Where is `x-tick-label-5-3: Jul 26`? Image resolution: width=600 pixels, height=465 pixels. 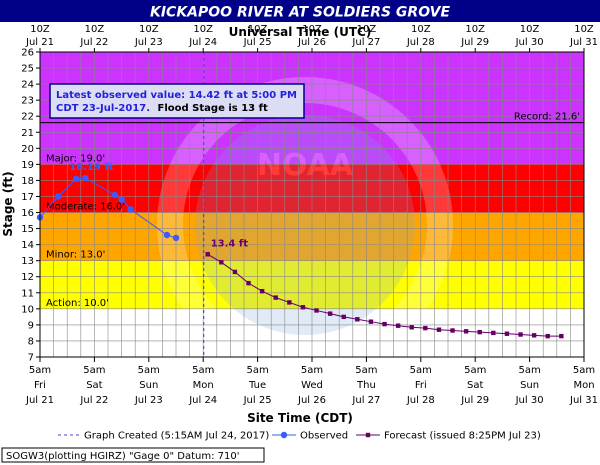
x-tick-label-5-3: Jul 26 is located at coordinates (311, 400).